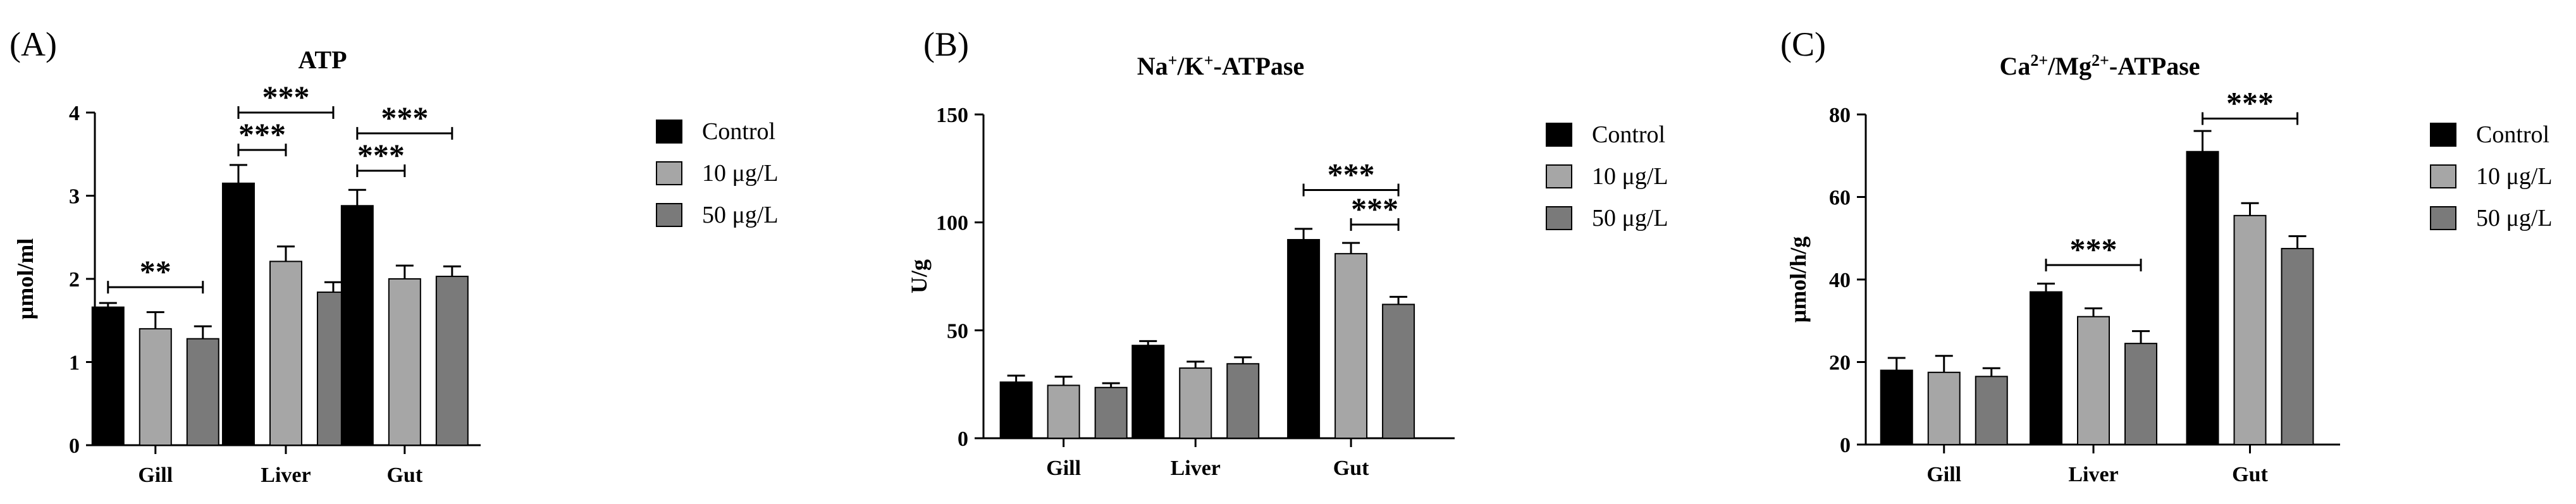 This screenshot has width=2576, height=504. I want to click on y-tick-label: 100, so click(952, 223).